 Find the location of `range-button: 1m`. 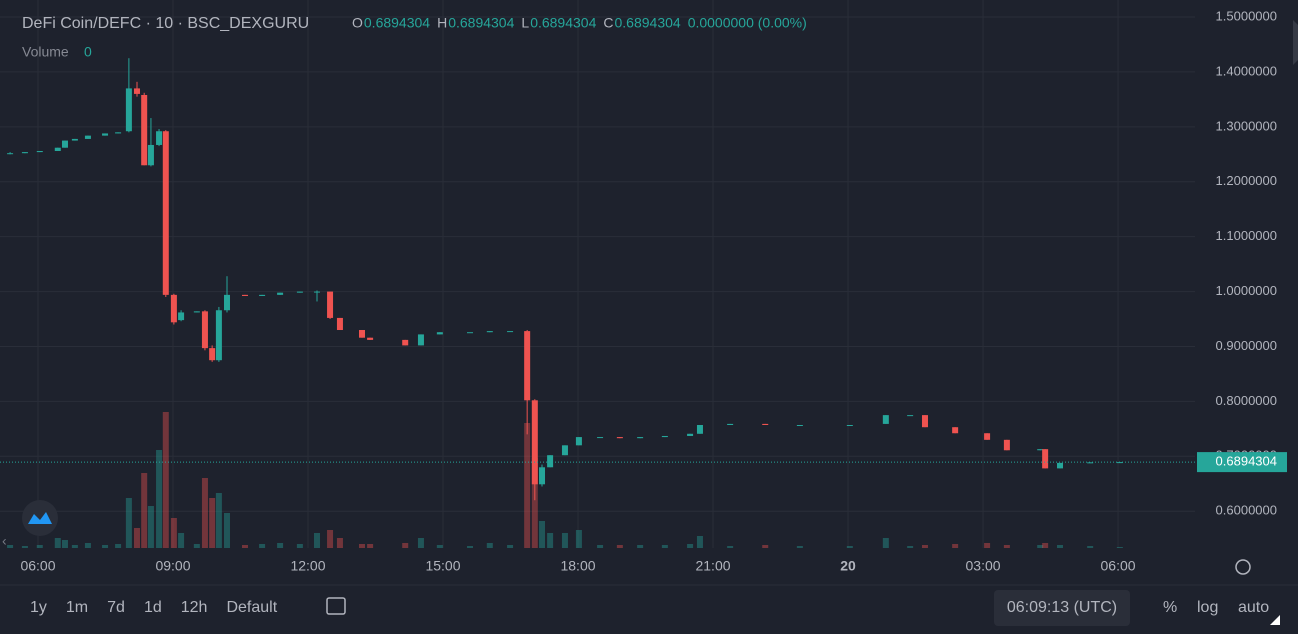

range-button: 1m is located at coordinates (77, 607).